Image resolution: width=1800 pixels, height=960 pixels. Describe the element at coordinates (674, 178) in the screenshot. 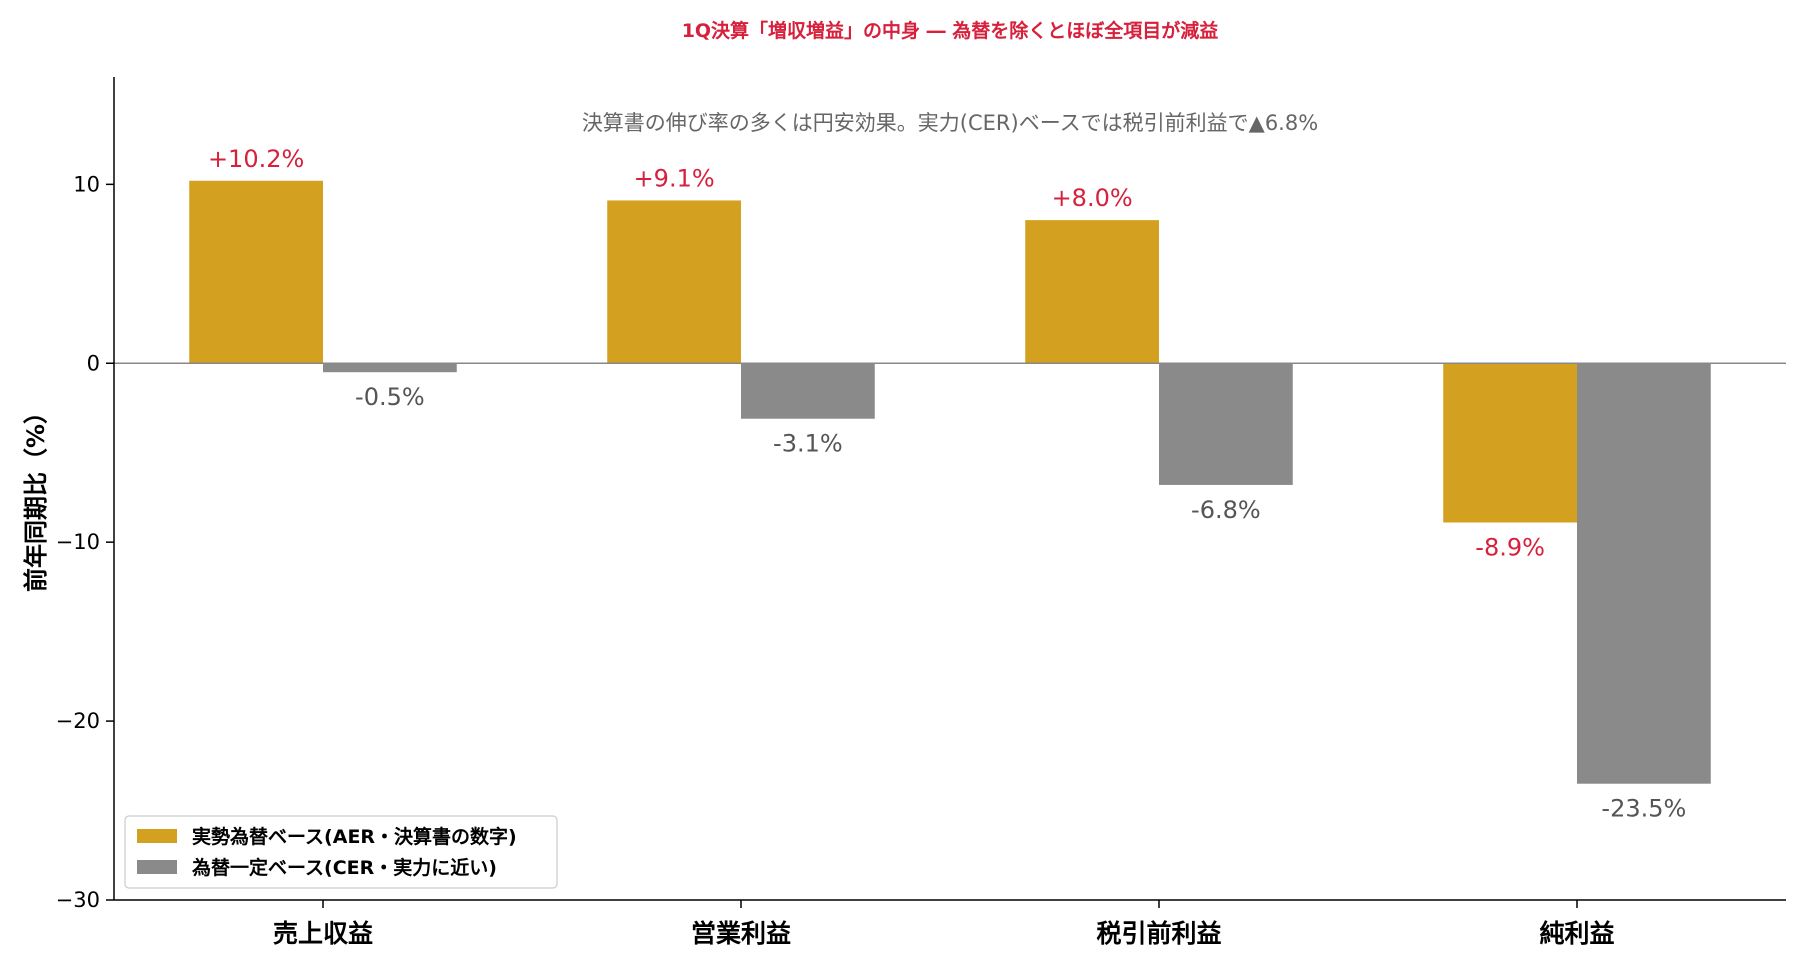

I see `data-label: +9.1%` at that location.